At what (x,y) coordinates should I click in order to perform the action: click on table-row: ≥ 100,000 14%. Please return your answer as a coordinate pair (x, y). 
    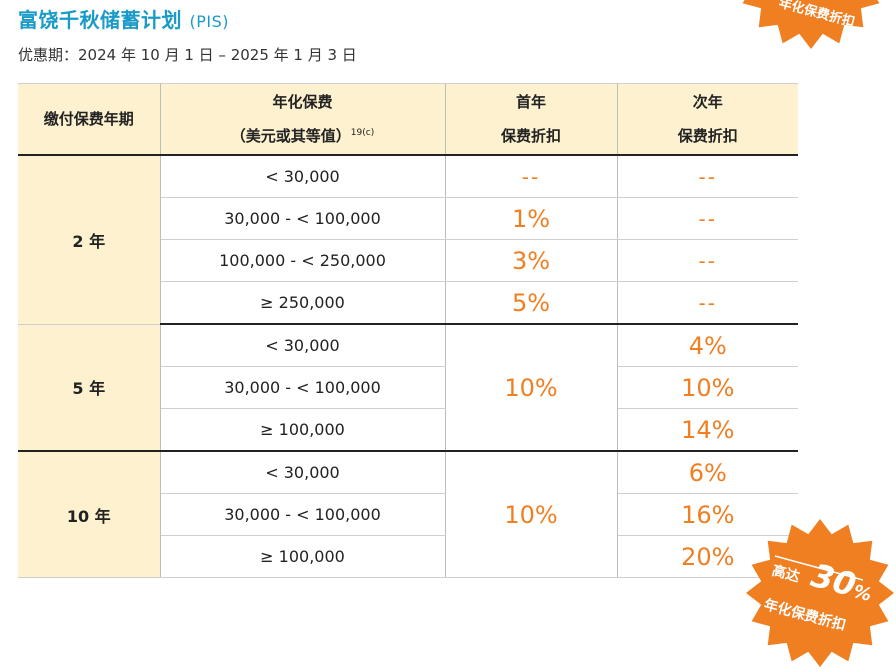
    Looking at the image, I should click on (408, 430).